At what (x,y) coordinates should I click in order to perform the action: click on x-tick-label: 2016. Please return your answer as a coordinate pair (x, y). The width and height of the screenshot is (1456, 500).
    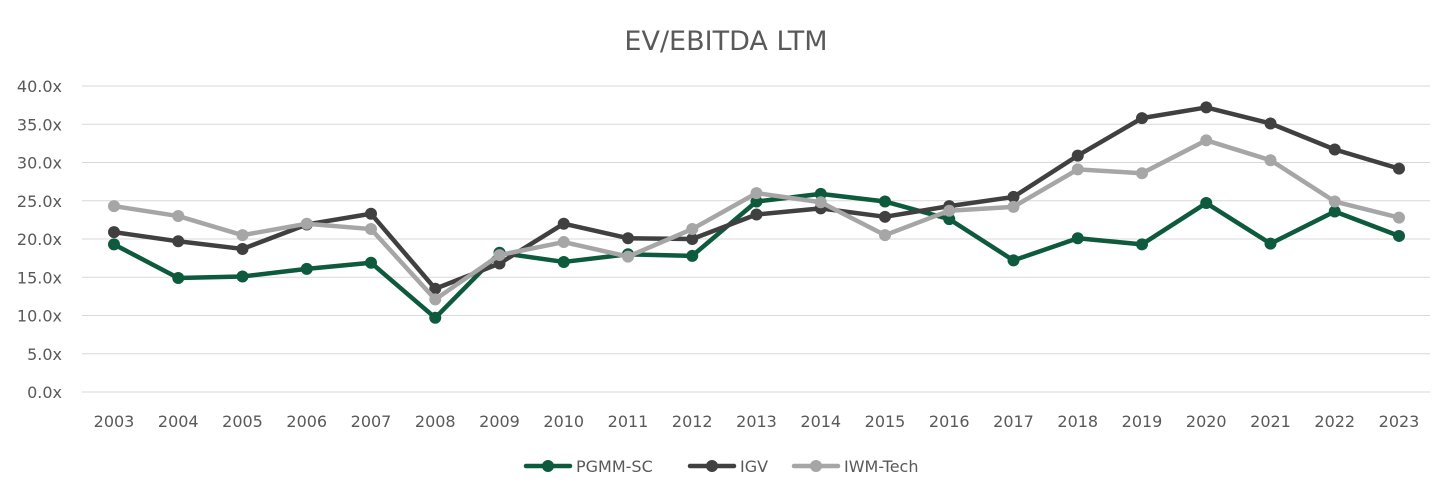
    Looking at the image, I should click on (949, 421).